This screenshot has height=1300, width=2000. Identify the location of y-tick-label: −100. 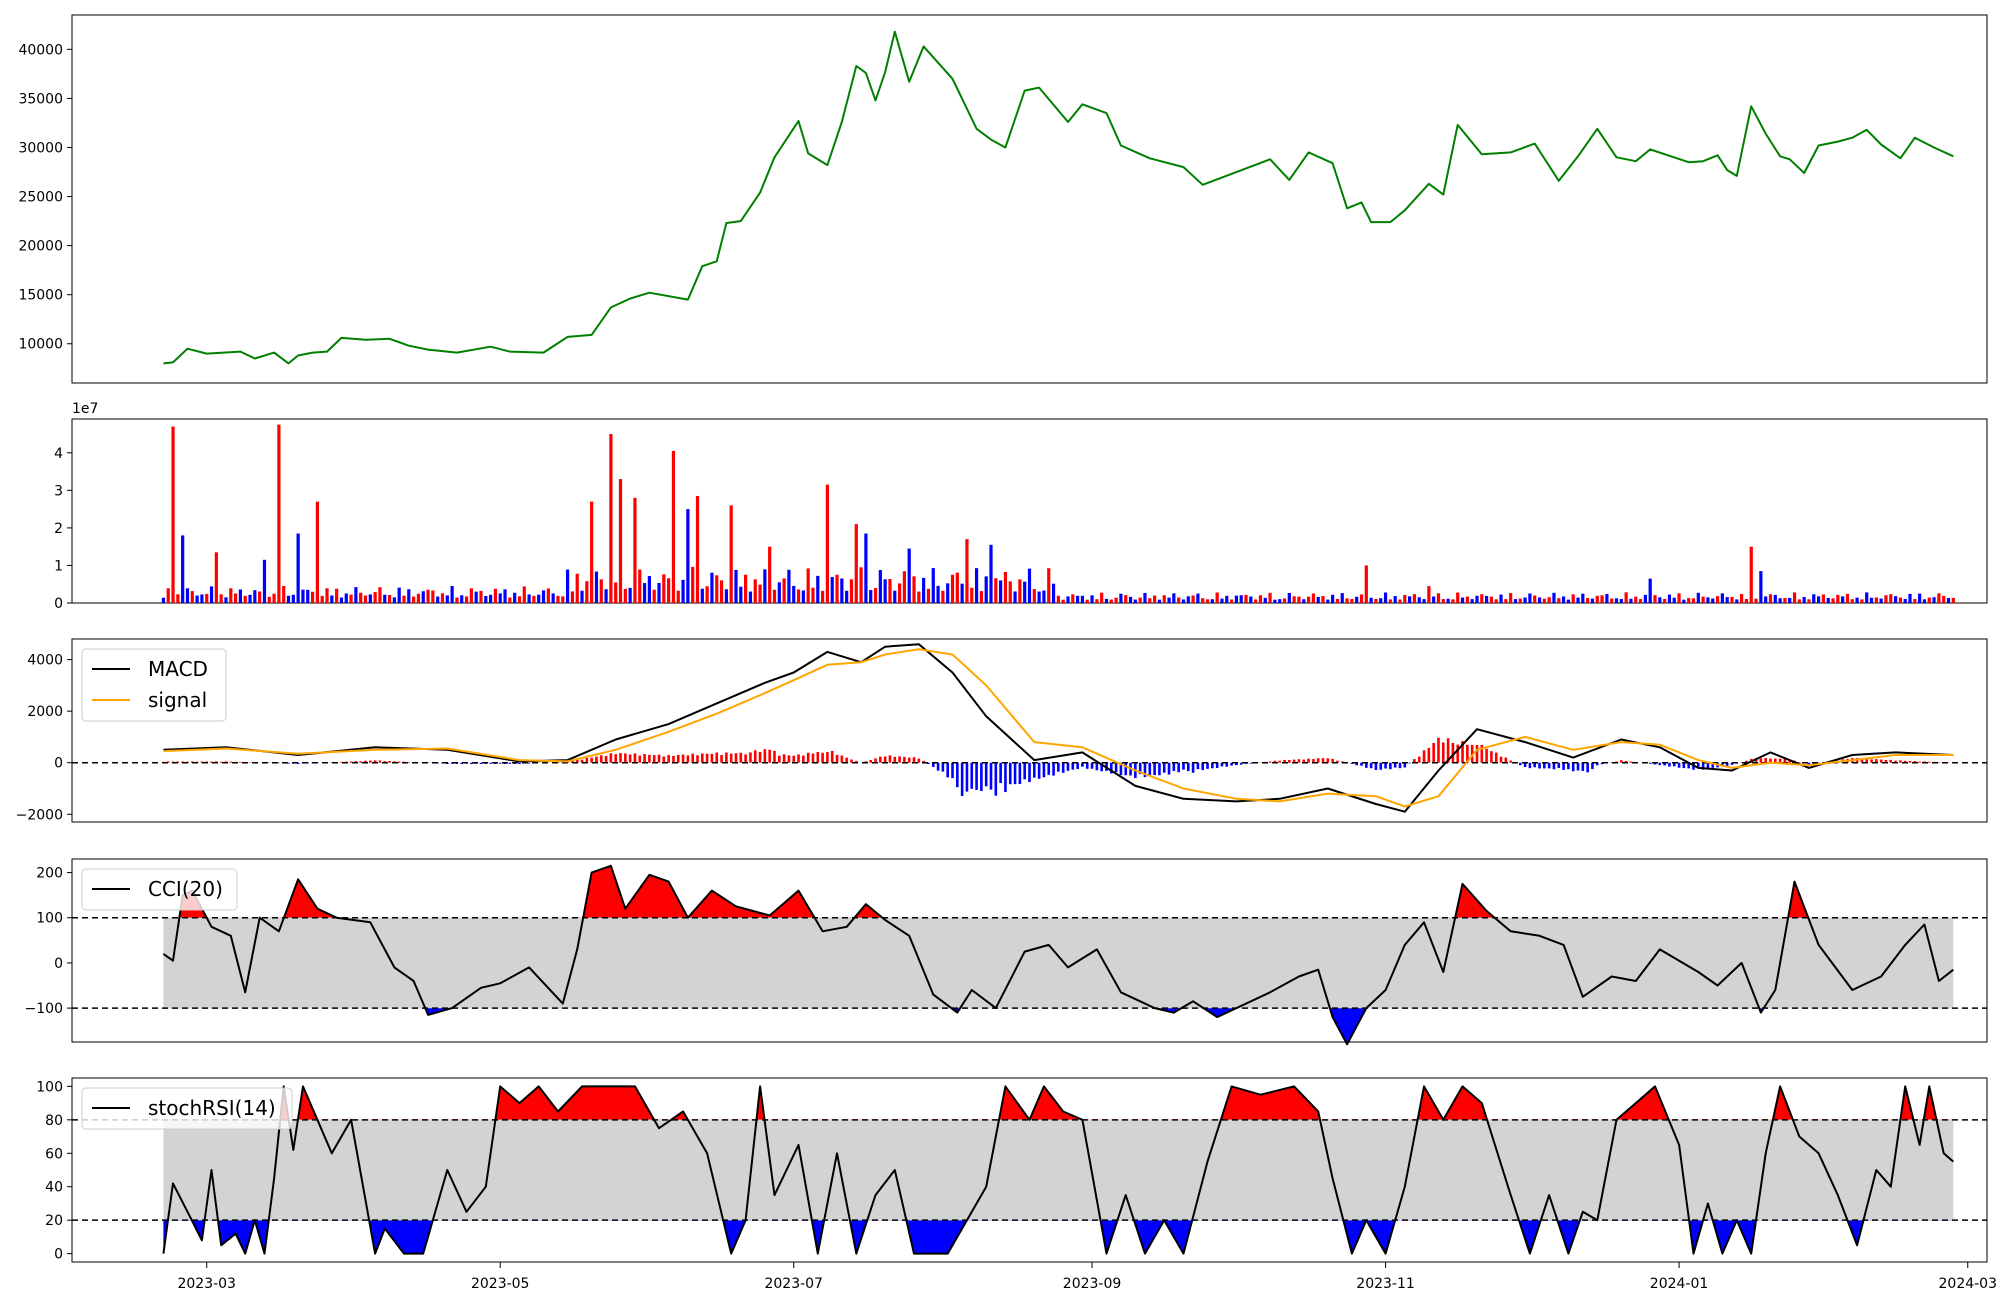
(44, 1009).